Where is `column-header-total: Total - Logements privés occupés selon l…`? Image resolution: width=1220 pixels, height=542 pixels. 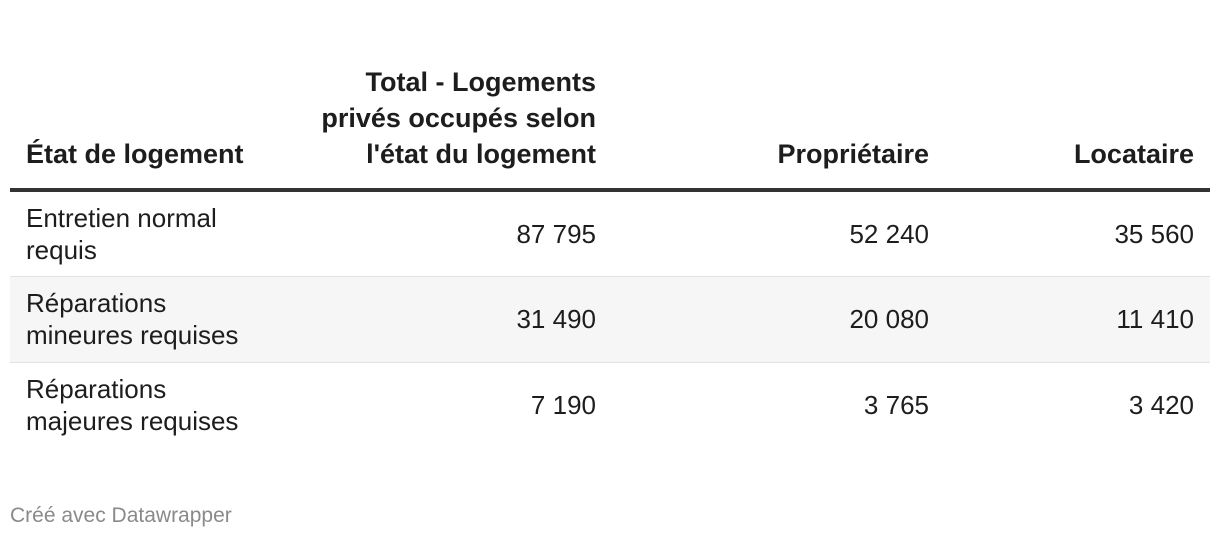
column-header-total: Total - Logements privés occupés selon l… is located at coordinates (428, 96).